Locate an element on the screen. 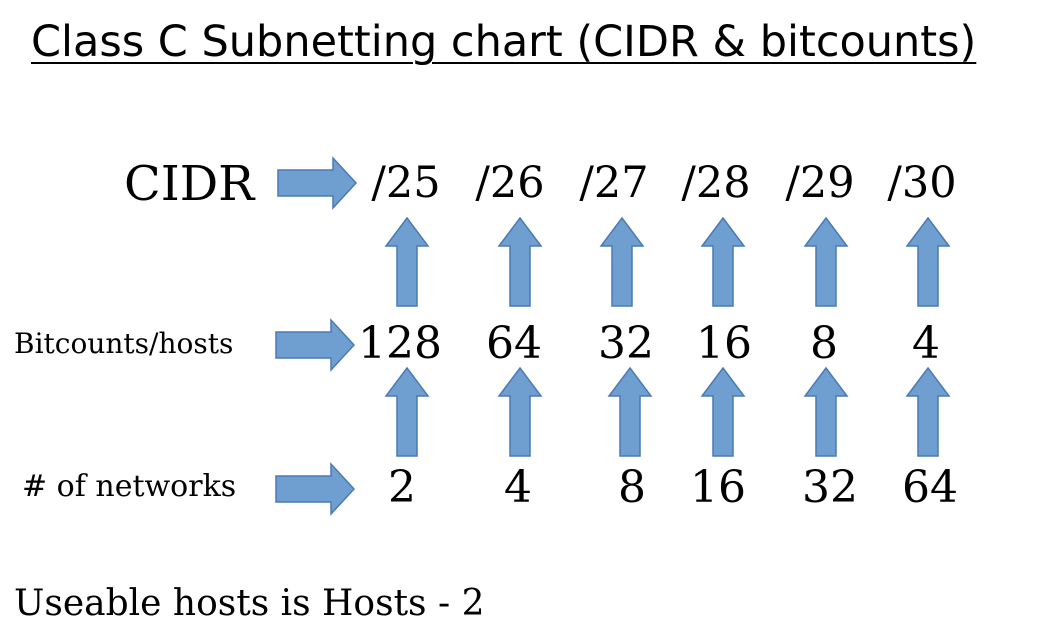 This screenshot has height=626, width=1058. bitcount-value: 64 is located at coordinates (514, 343).